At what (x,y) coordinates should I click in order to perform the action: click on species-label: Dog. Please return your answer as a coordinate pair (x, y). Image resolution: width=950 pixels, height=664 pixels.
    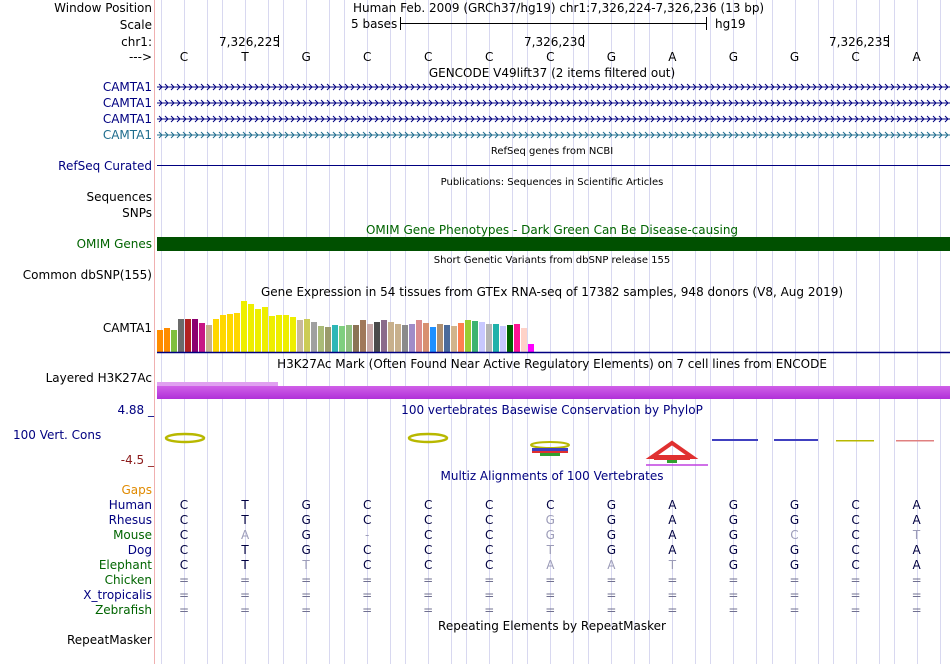
    Looking at the image, I should click on (139, 550).